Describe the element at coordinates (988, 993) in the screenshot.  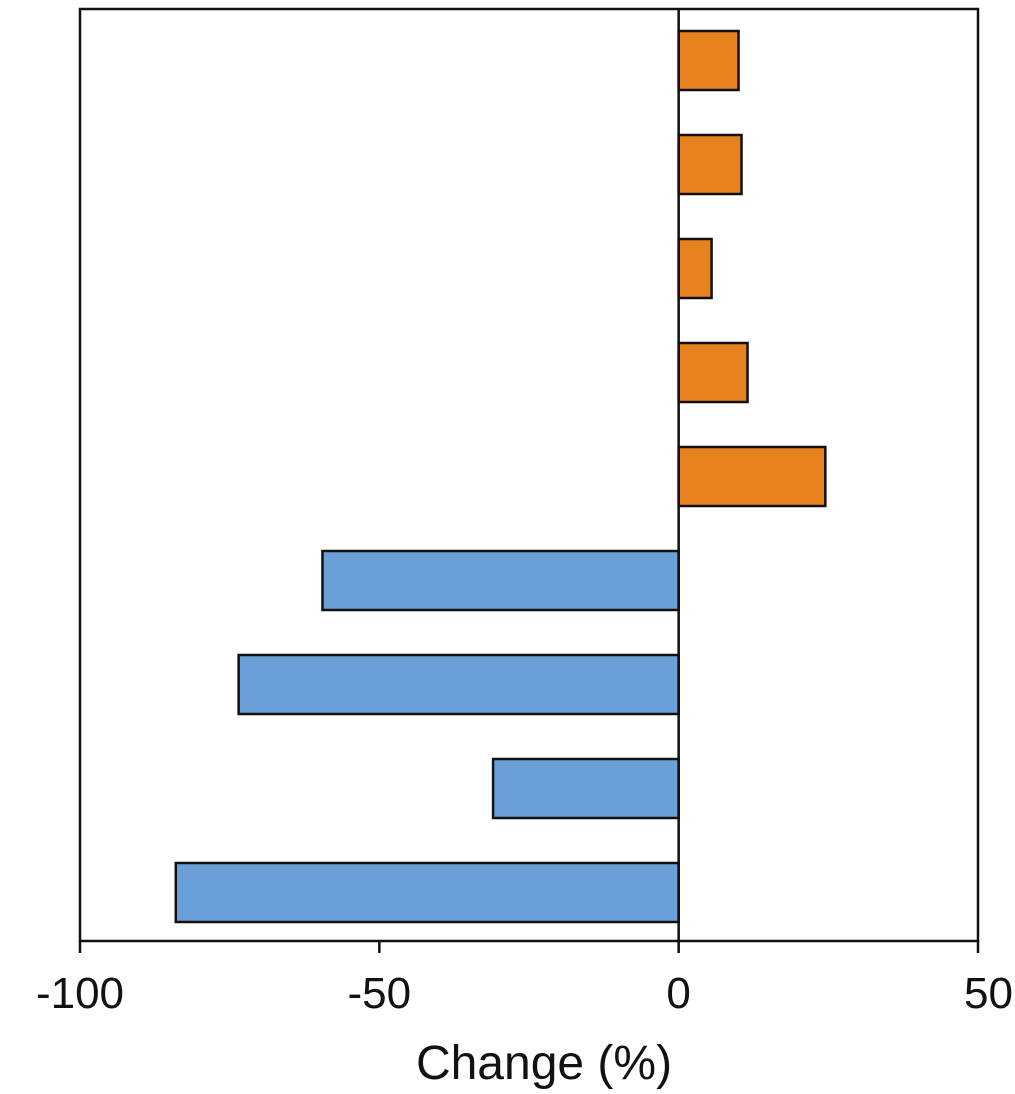
I see `x-tick-label-3: 50` at that location.